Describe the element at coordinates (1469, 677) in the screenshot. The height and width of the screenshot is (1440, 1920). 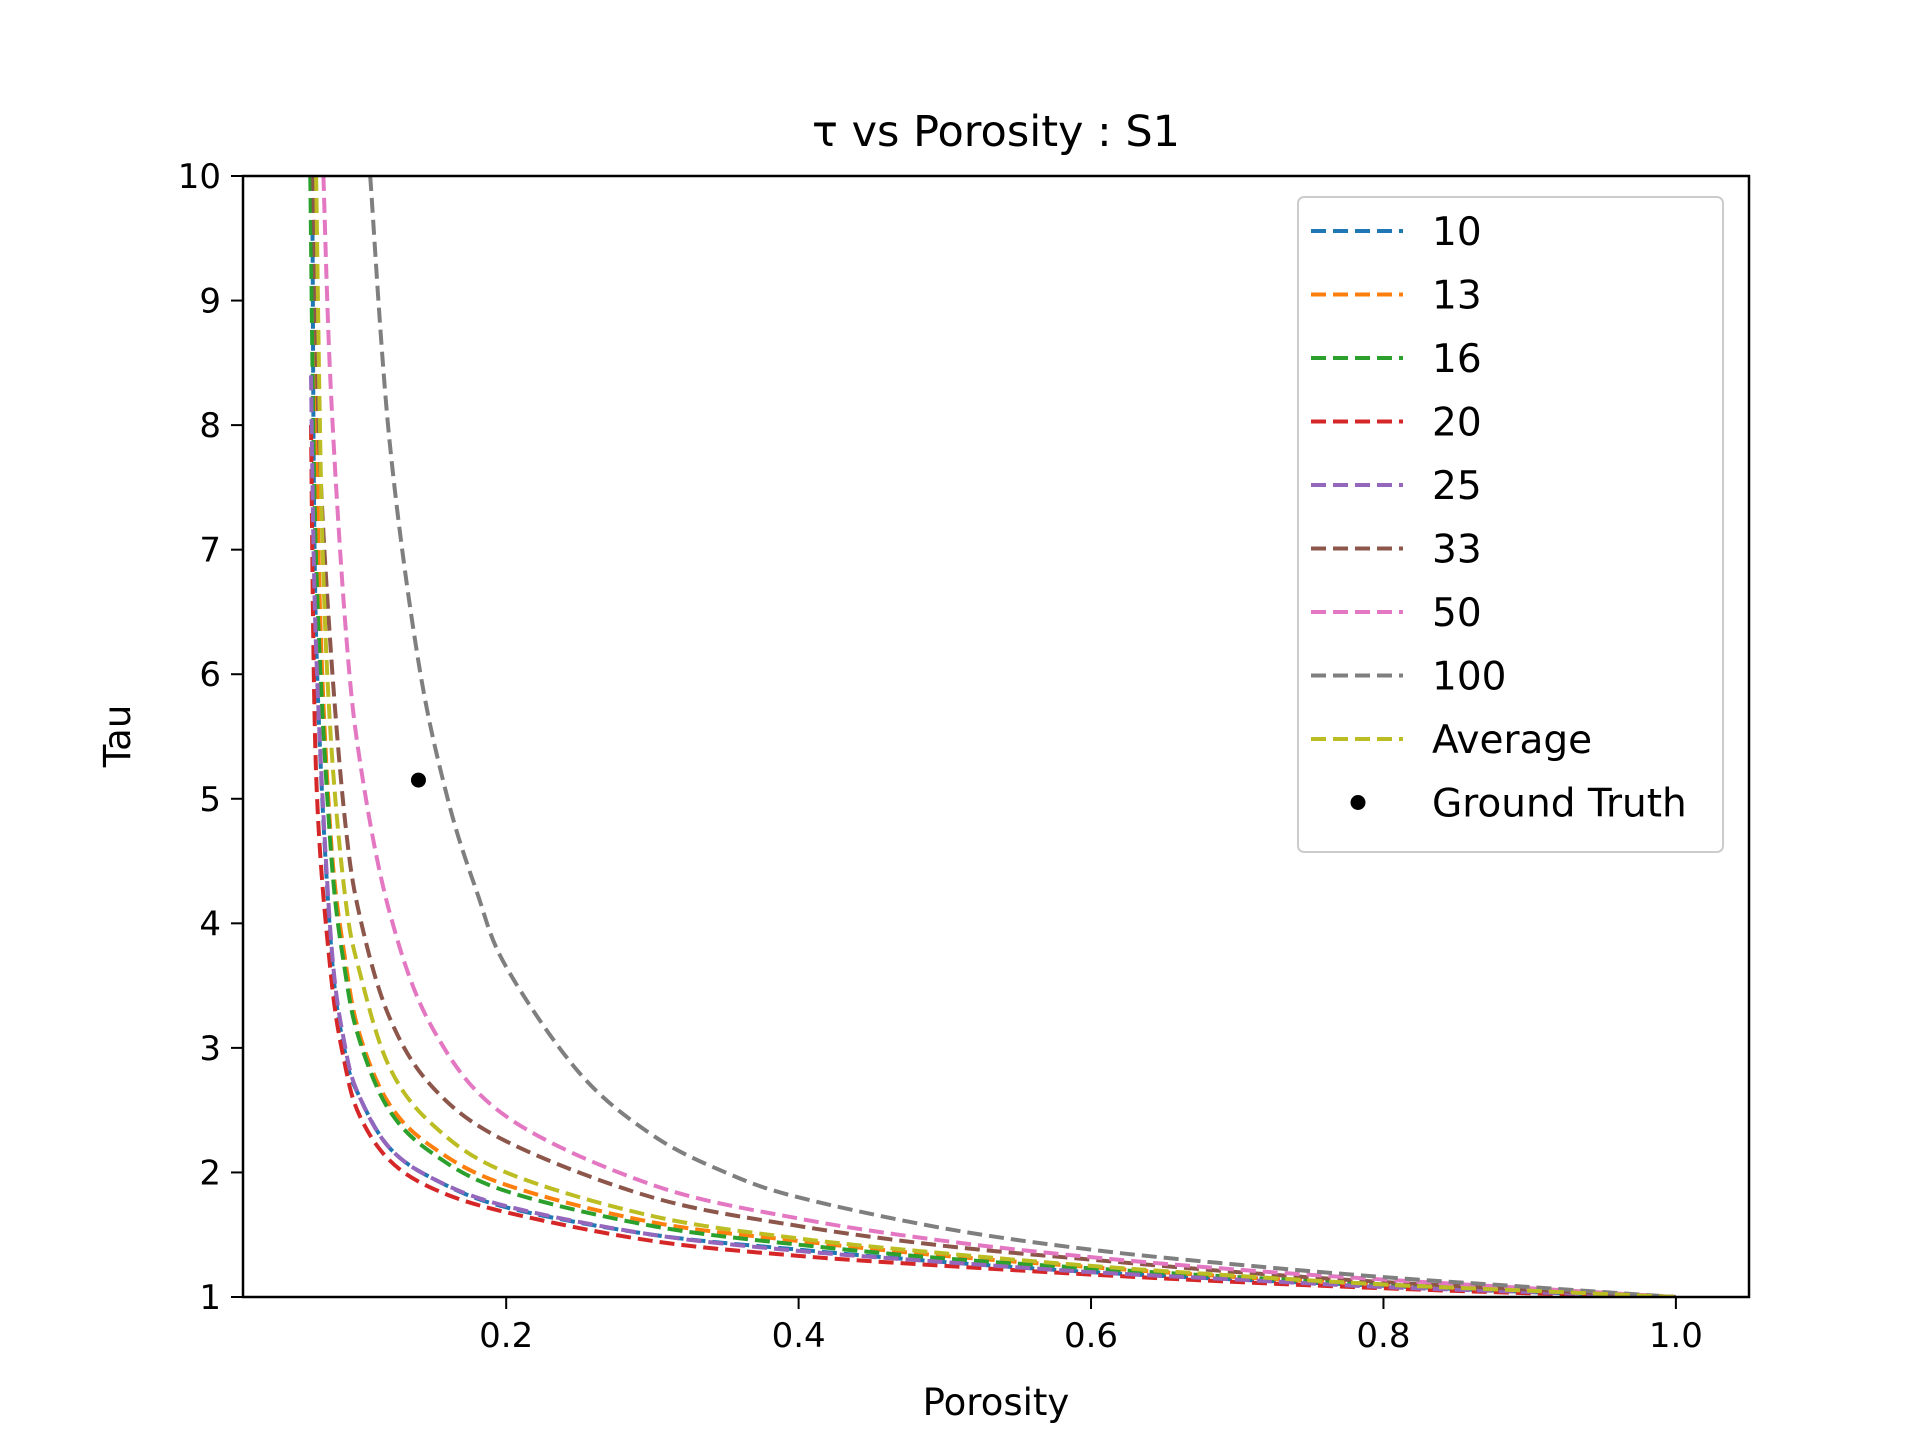
I see `legend-label: 100` at that location.